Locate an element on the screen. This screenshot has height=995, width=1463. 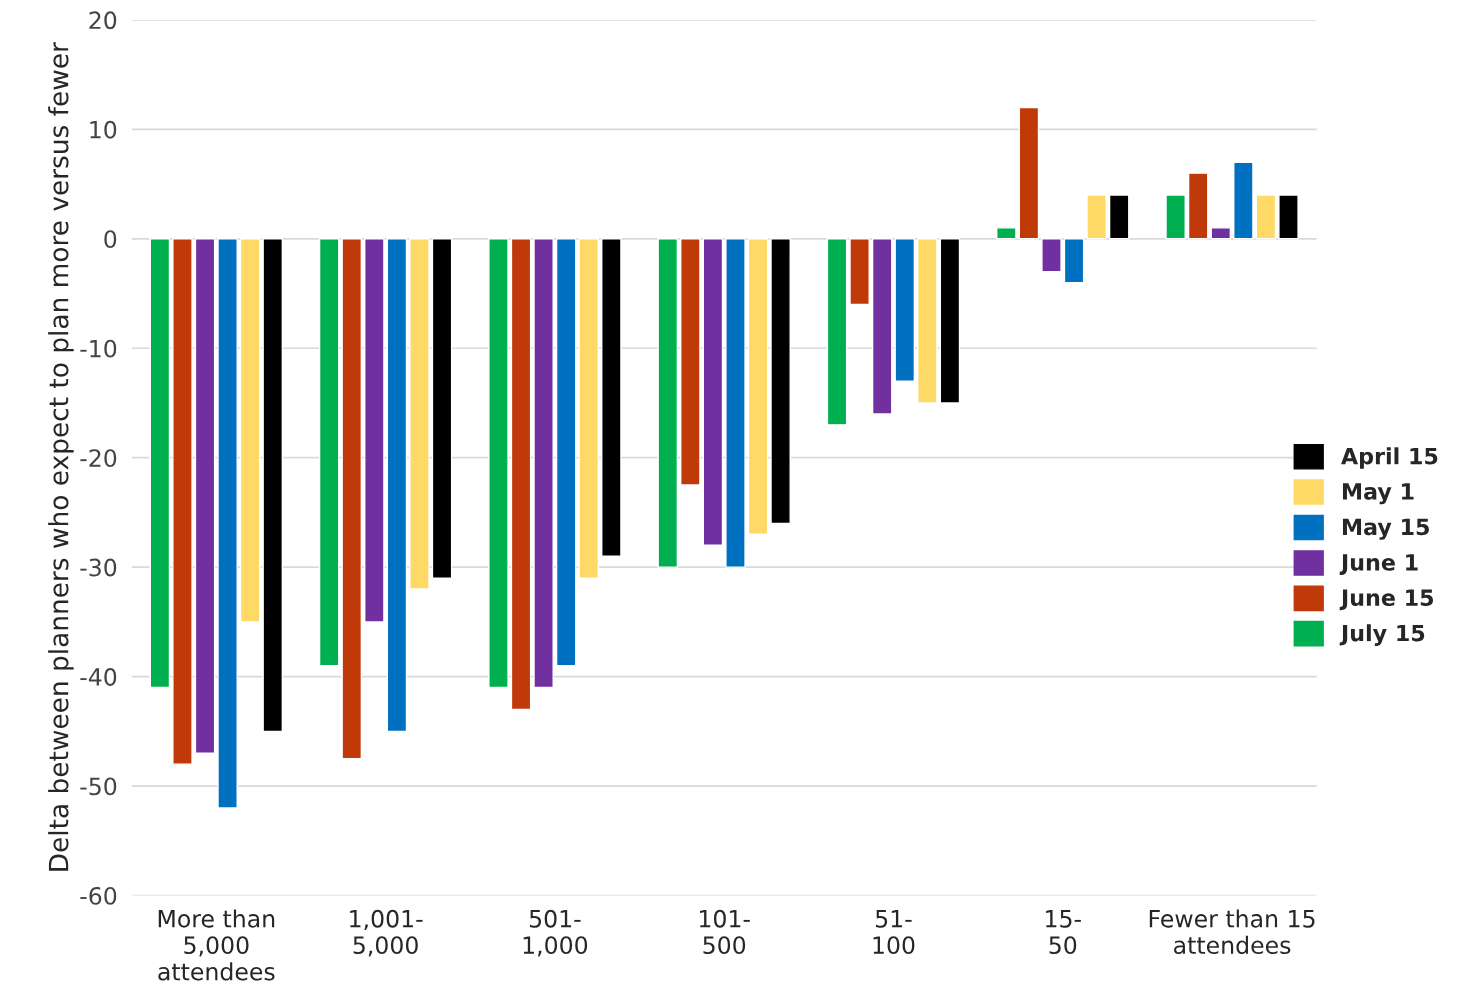
y-tick-label: 10 is located at coordinates (103, 129).